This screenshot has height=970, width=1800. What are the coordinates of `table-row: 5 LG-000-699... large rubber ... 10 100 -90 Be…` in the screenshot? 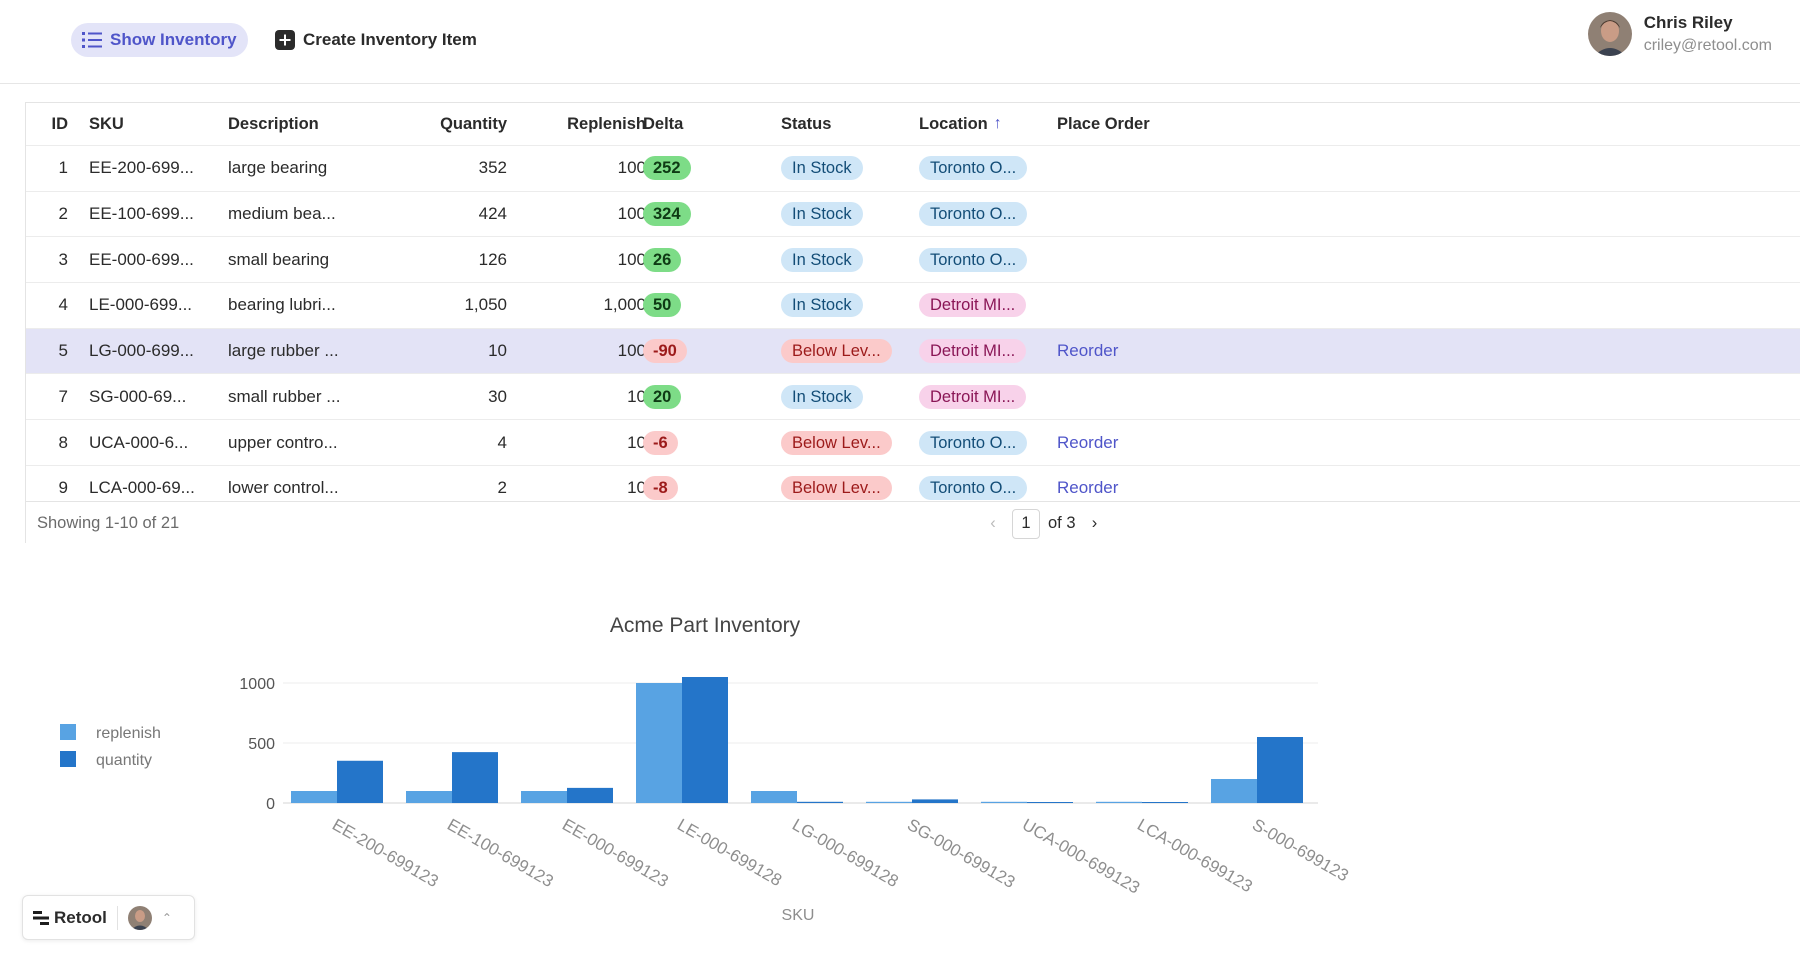 It's located at (913, 351).